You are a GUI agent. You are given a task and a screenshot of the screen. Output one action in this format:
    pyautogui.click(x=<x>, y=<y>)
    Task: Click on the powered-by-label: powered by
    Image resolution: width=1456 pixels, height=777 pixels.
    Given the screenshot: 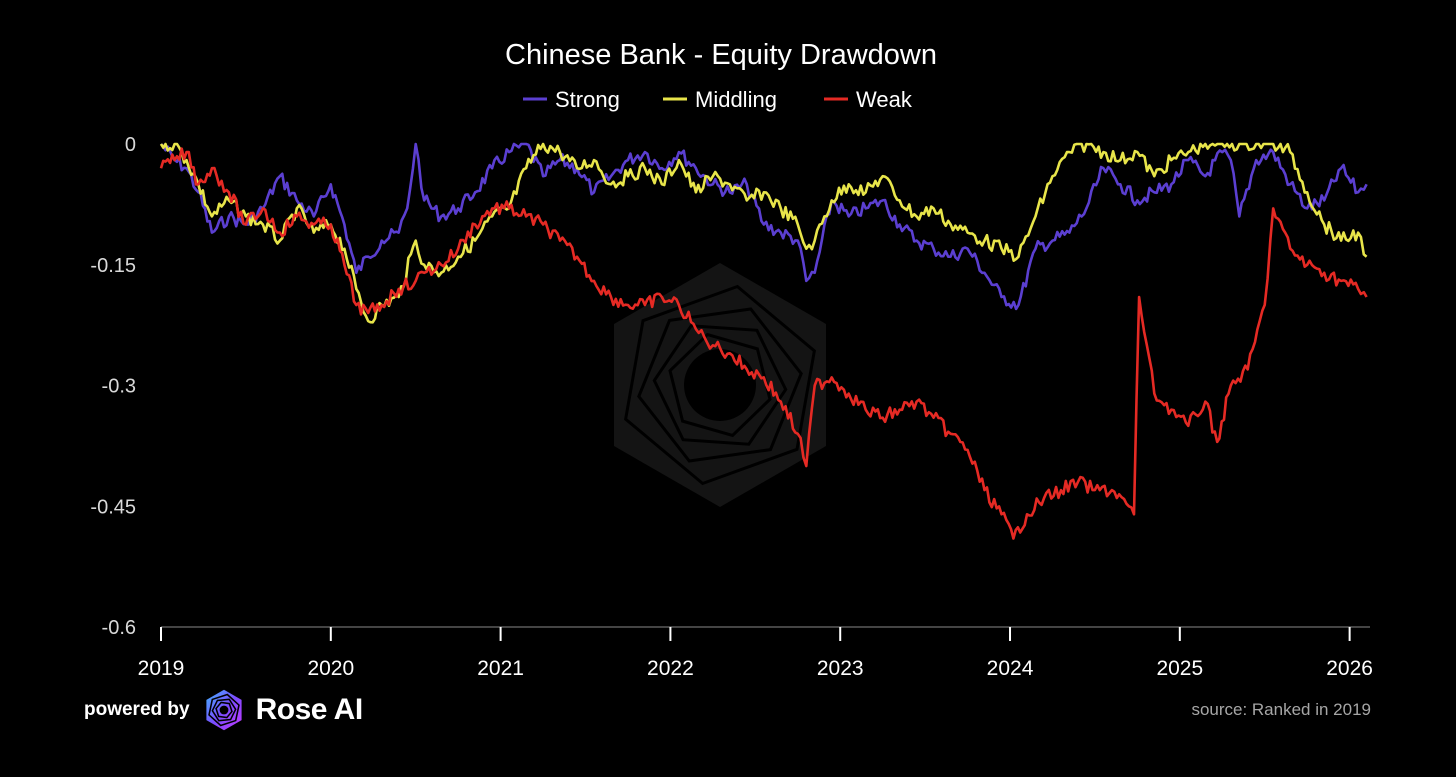 What is the action you would take?
    pyautogui.click(x=137, y=709)
    